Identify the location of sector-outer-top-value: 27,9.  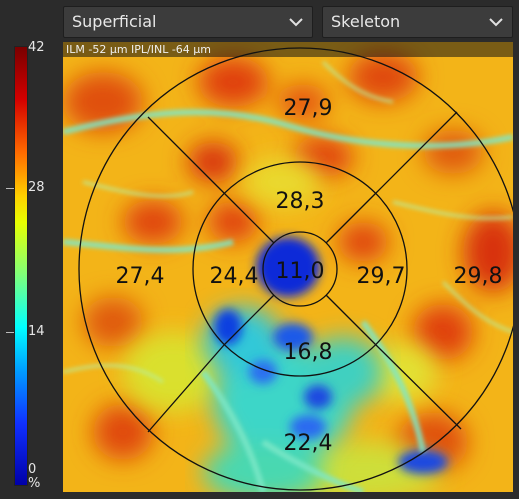
(308, 108).